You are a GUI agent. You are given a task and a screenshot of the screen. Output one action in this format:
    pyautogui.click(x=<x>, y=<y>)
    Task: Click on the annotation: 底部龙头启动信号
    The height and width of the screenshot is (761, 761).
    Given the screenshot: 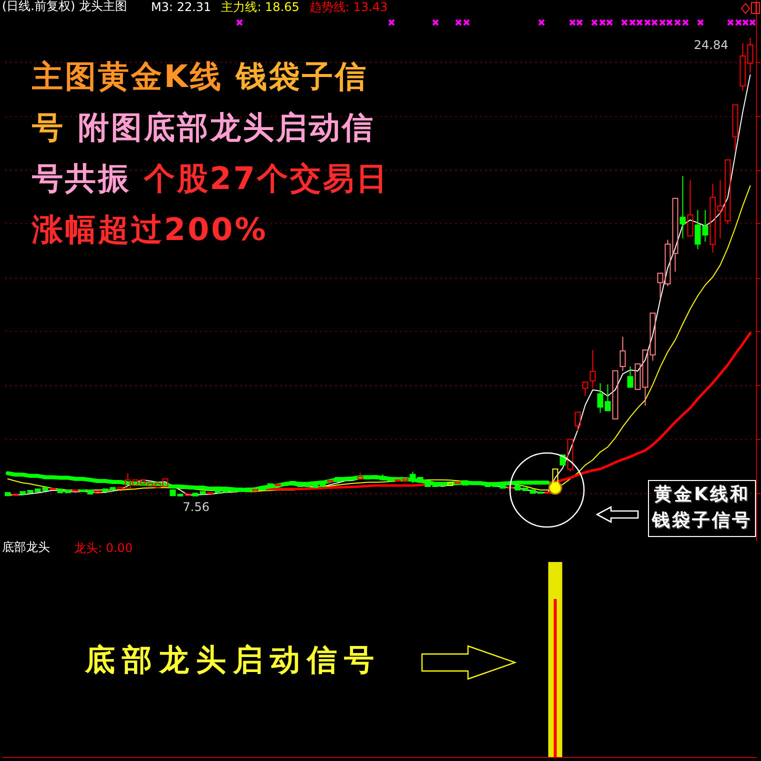 What is the action you would take?
    pyautogui.click(x=233, y=661)
    